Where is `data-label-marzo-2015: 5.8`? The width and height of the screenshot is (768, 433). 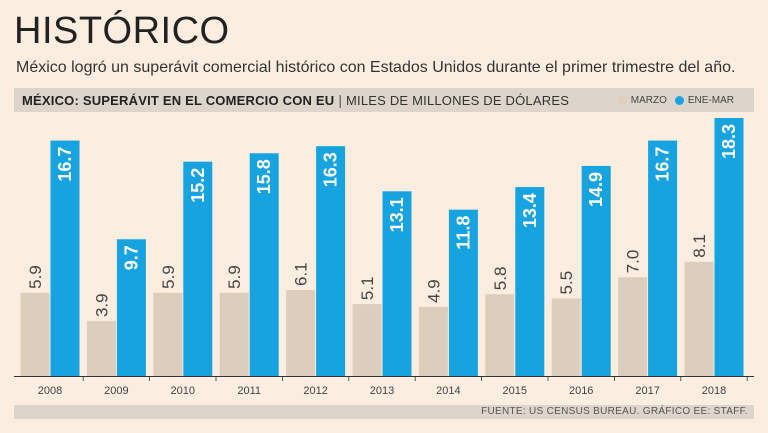 data-label-marzo-2015: 5.8 is located at coordinates (500, 279).